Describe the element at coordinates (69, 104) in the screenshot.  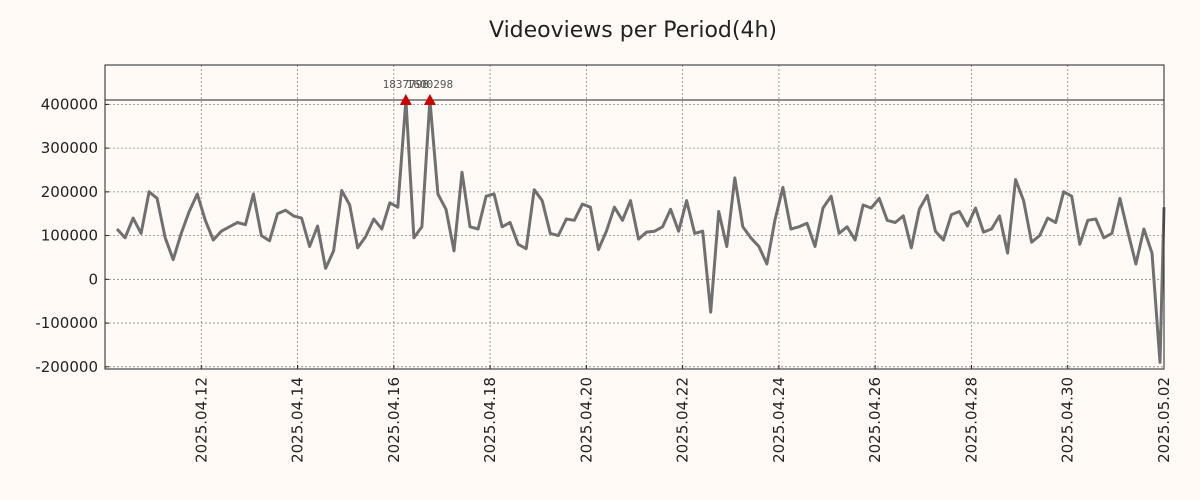
I see `y-tick-label: 400000` at that location.